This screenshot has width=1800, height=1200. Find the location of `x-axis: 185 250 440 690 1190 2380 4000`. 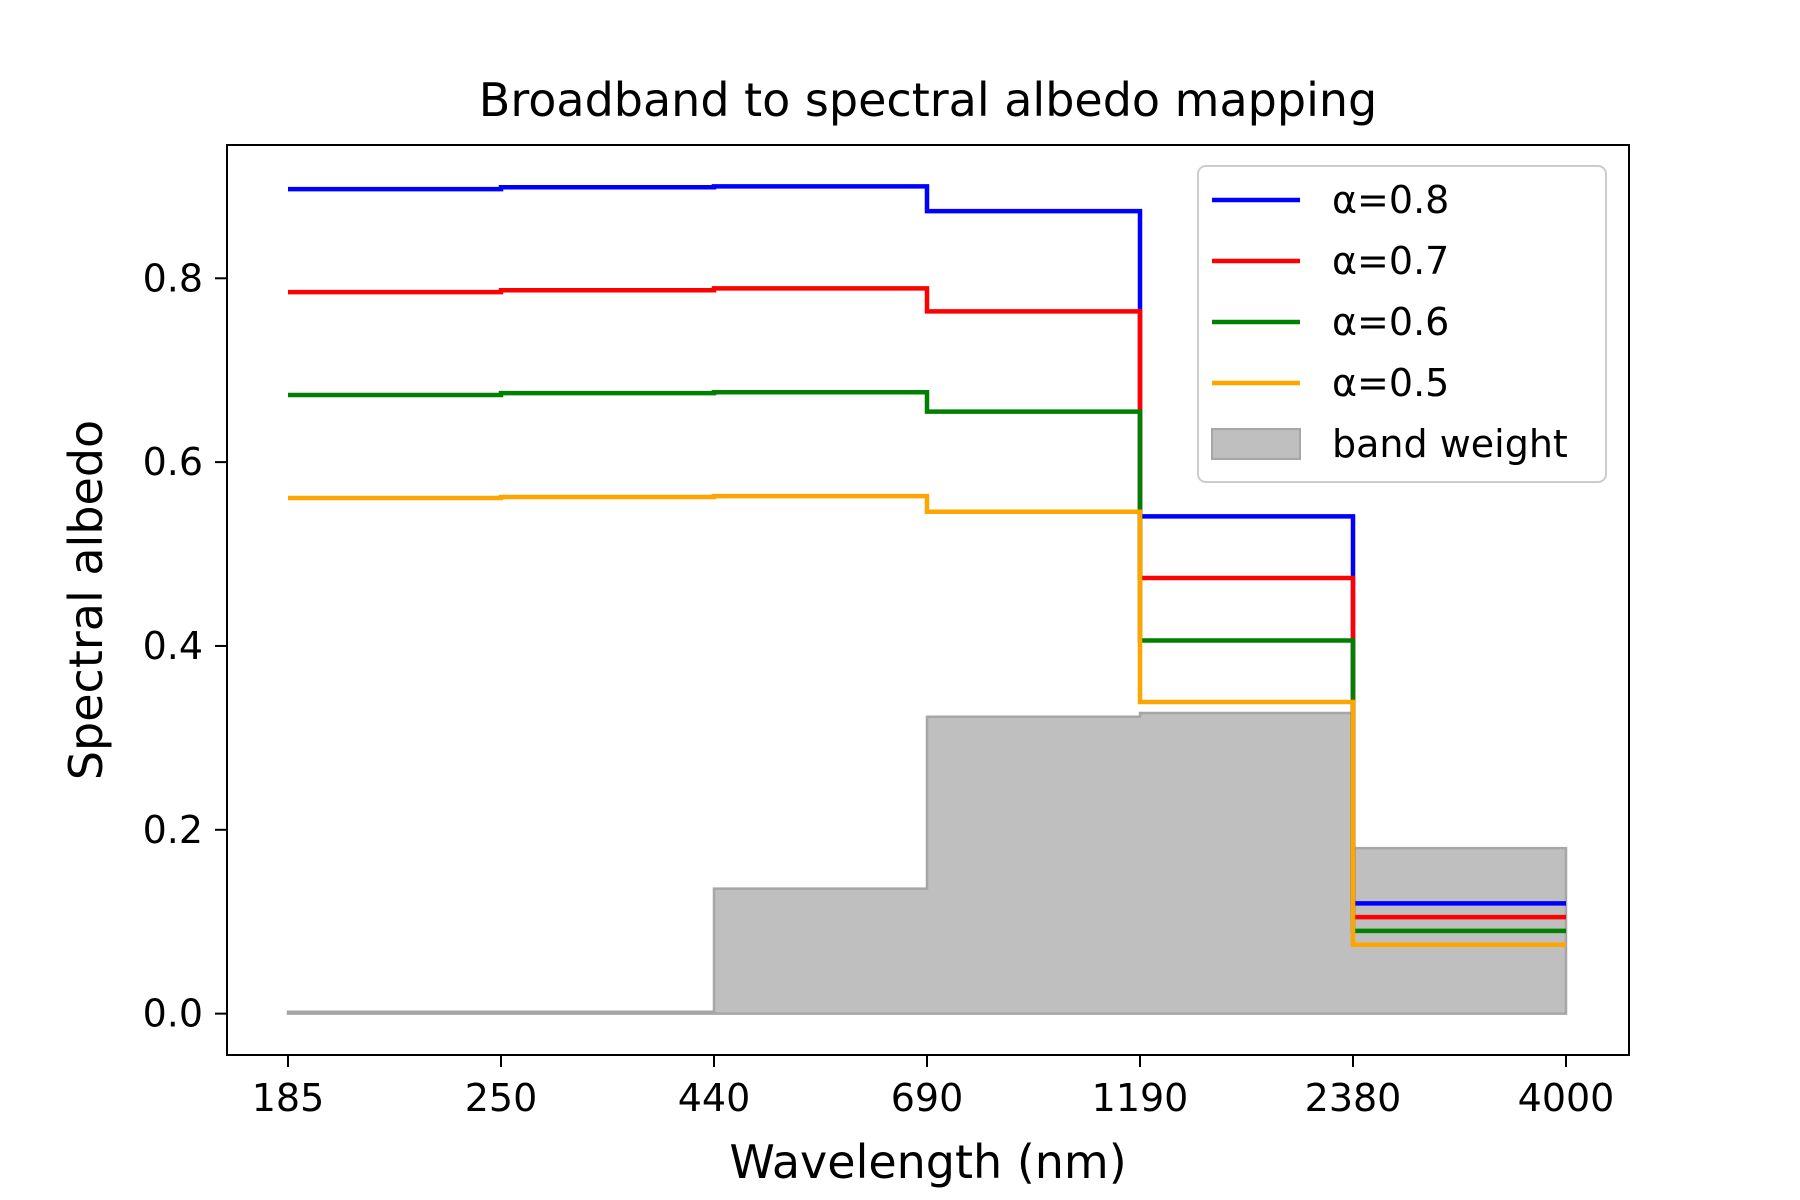

x-axis: 185 250 440 690 1190 2380 4000 is located at coordinates (933, 1087).